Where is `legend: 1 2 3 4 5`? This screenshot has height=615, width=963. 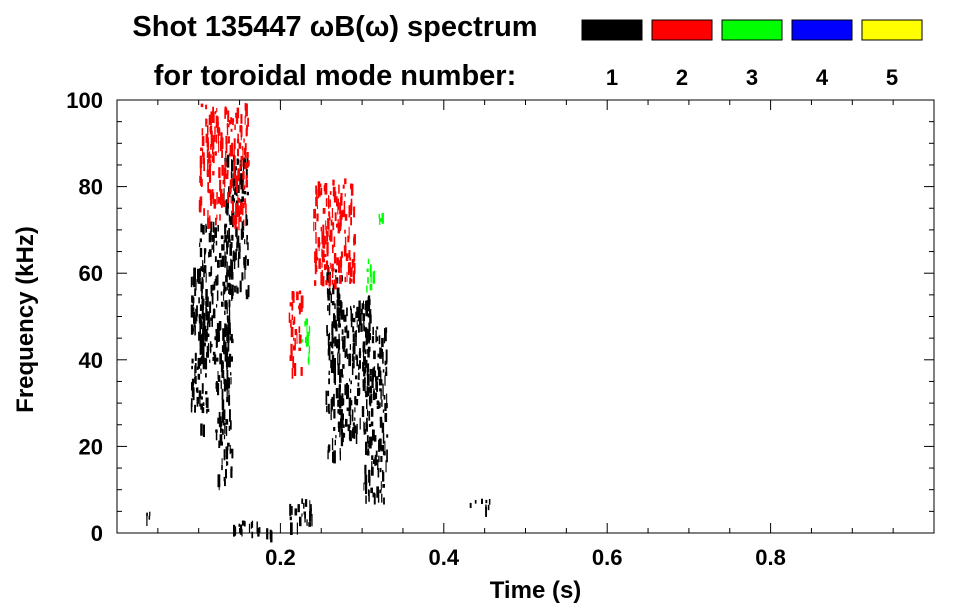
legend: 1 2 3 4 5 is located at coordinates (752, 54).